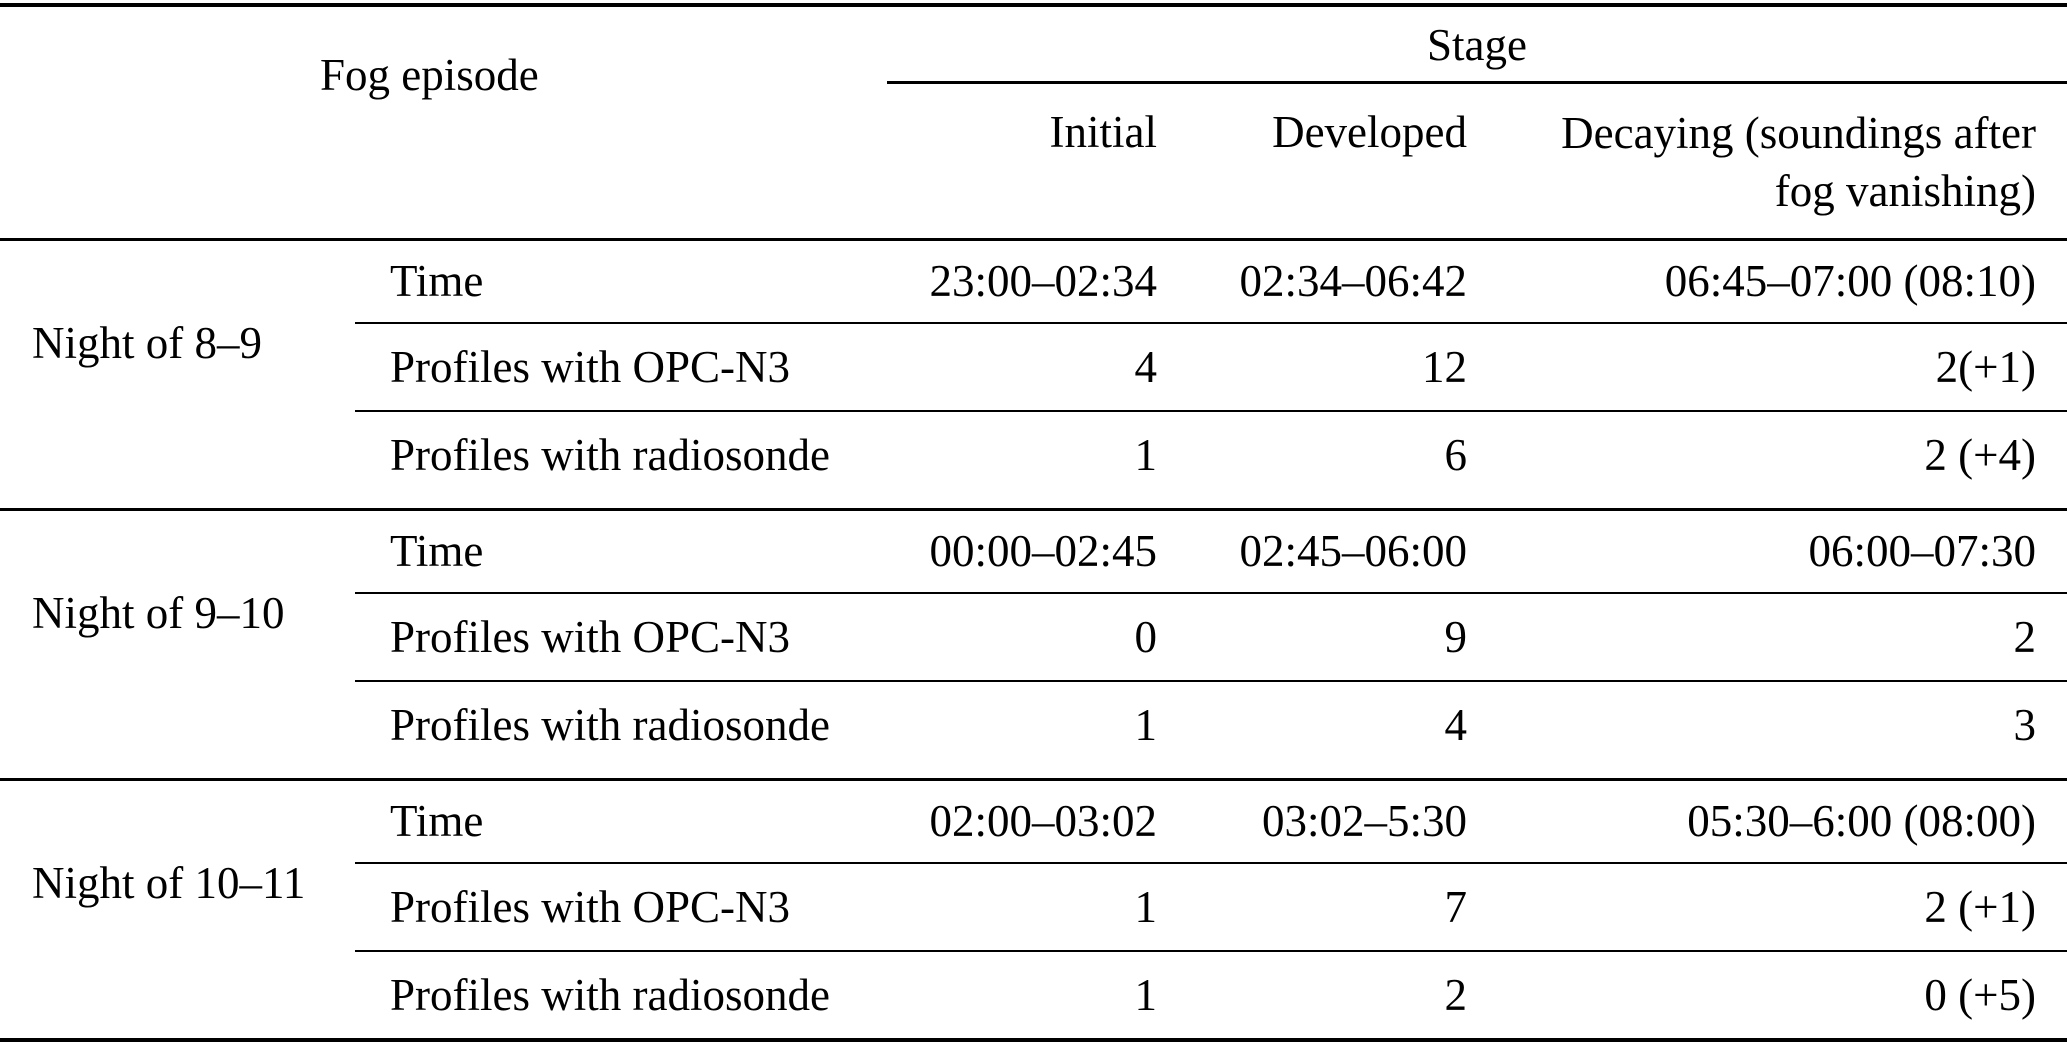 This screenshot has height=1047, width=2067. Describe the element at coordinates (2025, 725) in the screenshot. I see `table-cell: 3` at that location.